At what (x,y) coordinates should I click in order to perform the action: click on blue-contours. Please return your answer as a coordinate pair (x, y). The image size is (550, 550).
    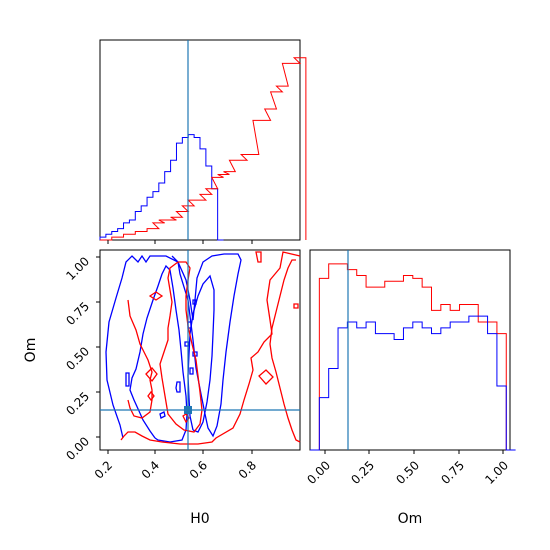
    Looking at the image, I should click on (173, 348).